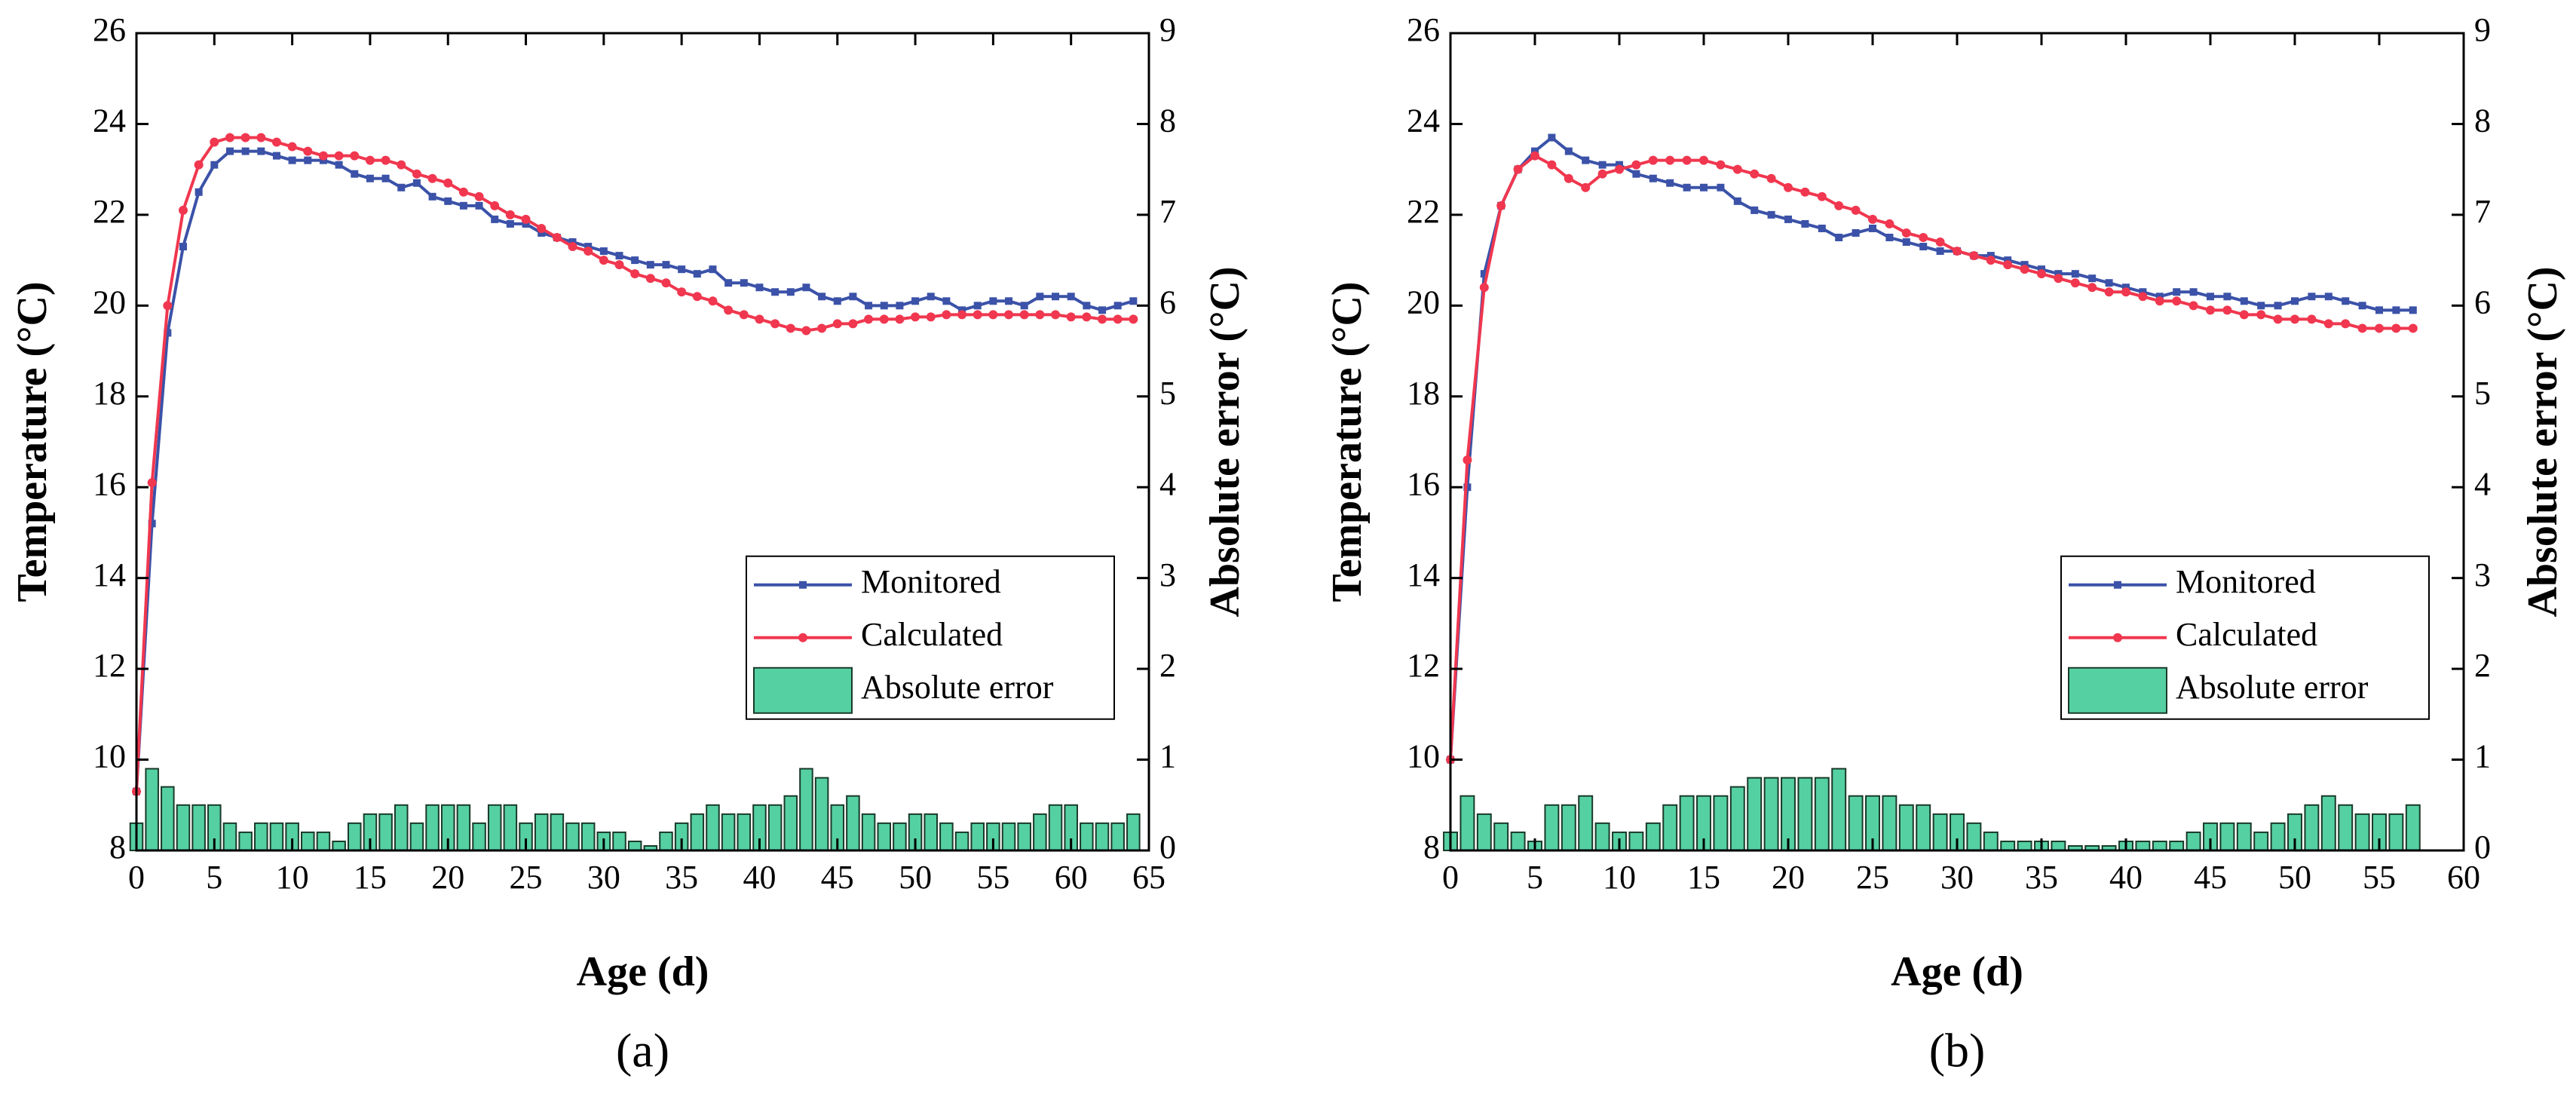  What do you see at coordinates (1957, 1050) in the screenshot?
I see `panel-label: (b)` at bounding box center [1957, 1050].